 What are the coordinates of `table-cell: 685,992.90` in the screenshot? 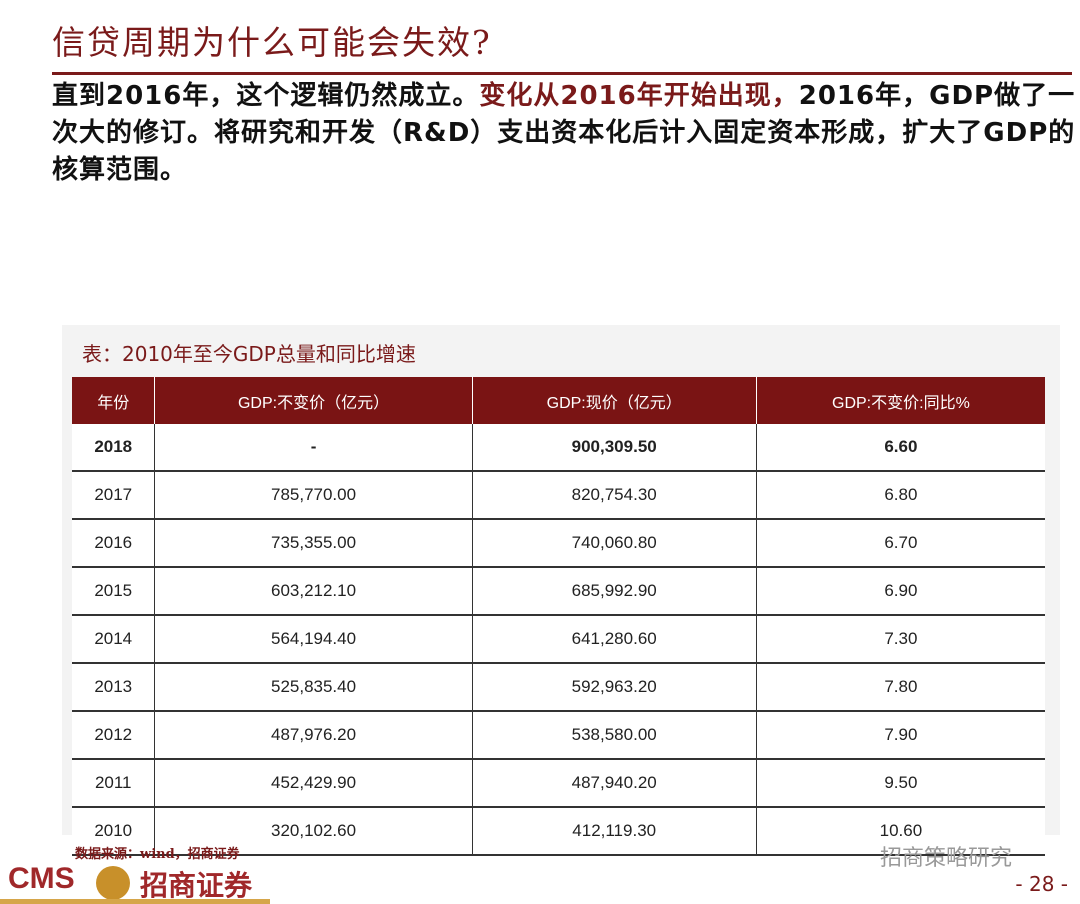 It's located at (614, 591).